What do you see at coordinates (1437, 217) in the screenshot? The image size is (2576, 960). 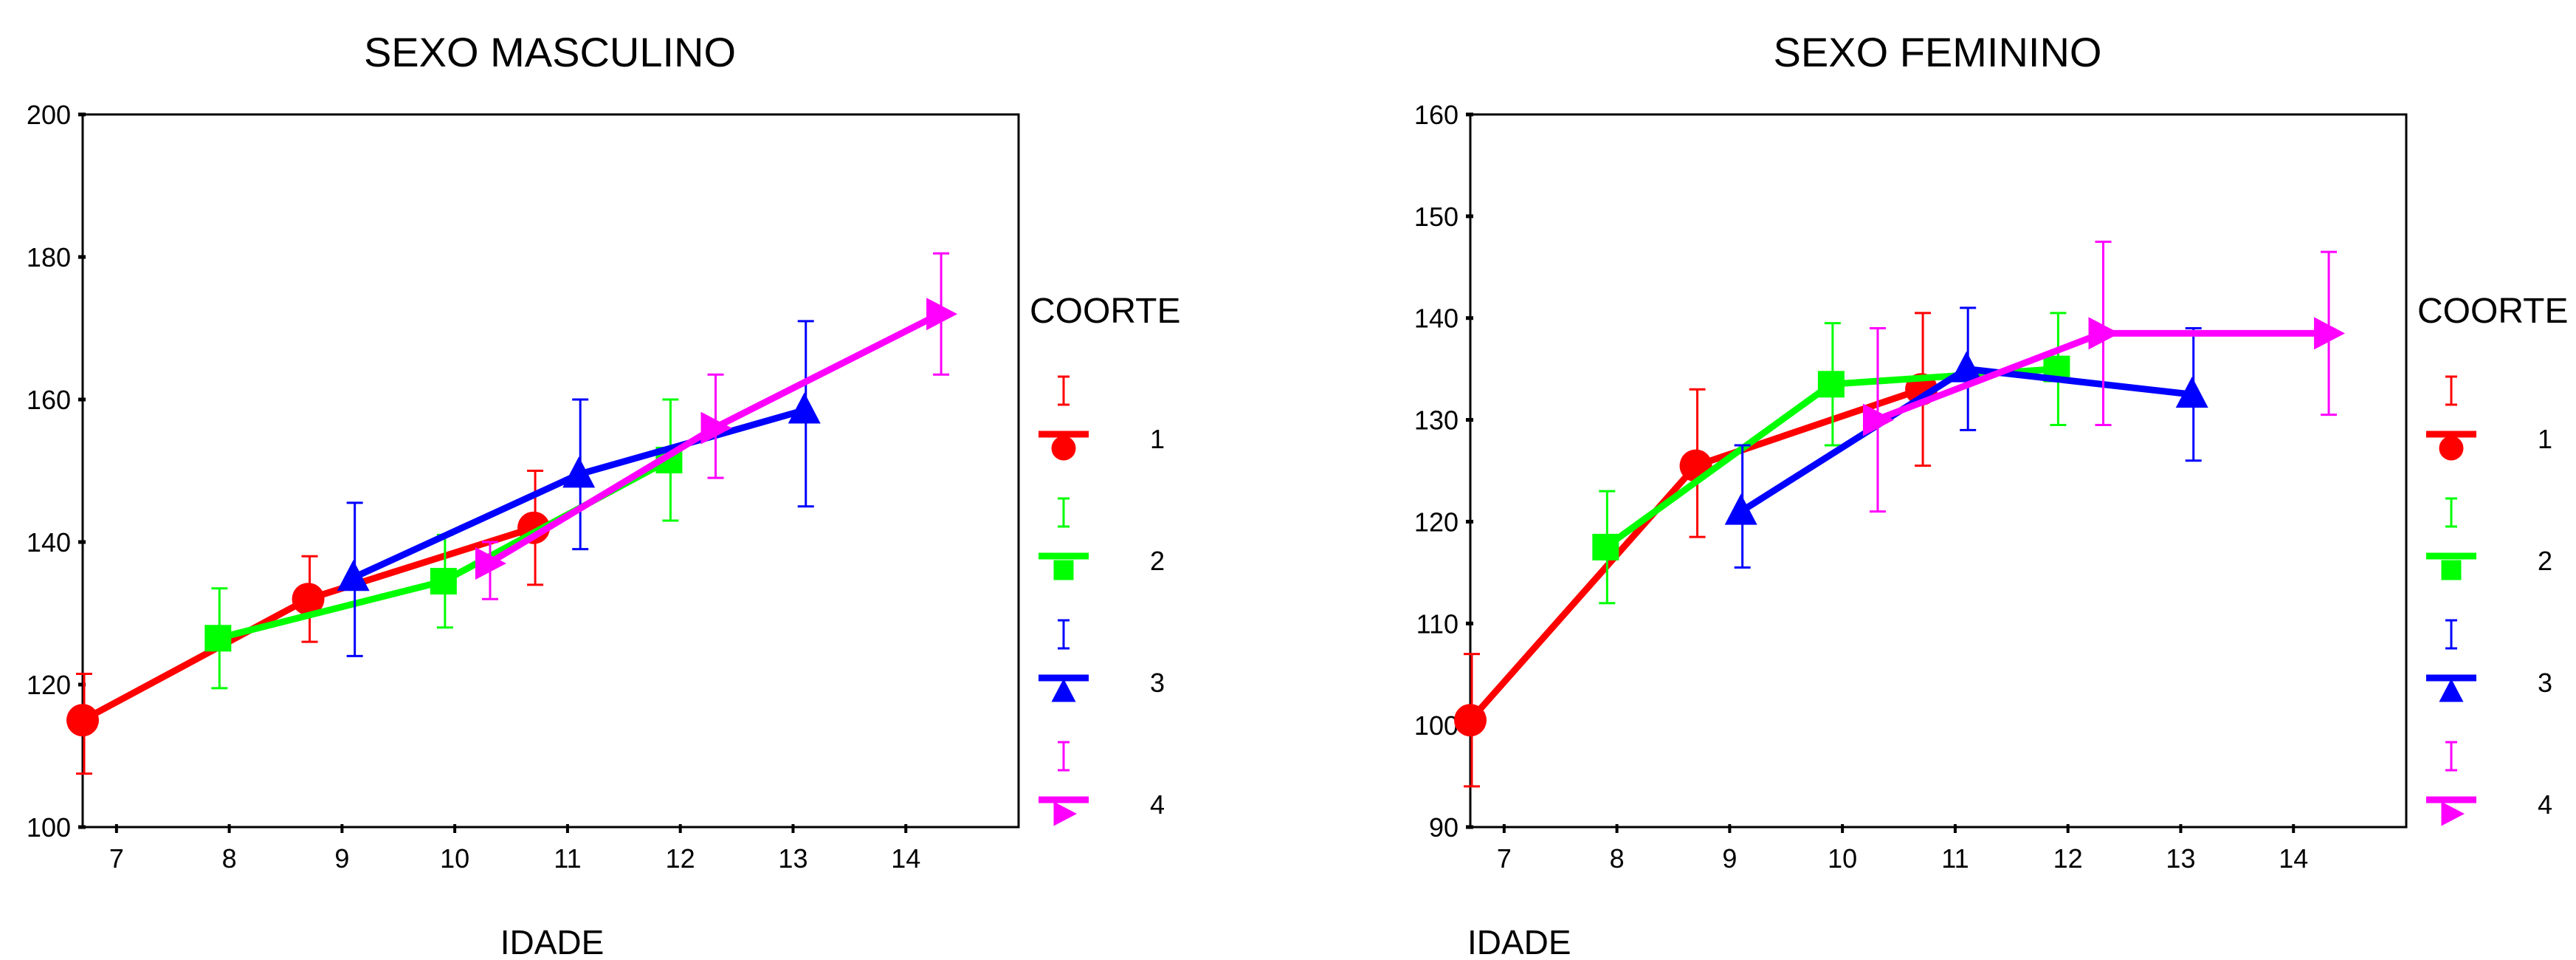 I see `y-tick-label: 150` at bounding box center [1437, 217].